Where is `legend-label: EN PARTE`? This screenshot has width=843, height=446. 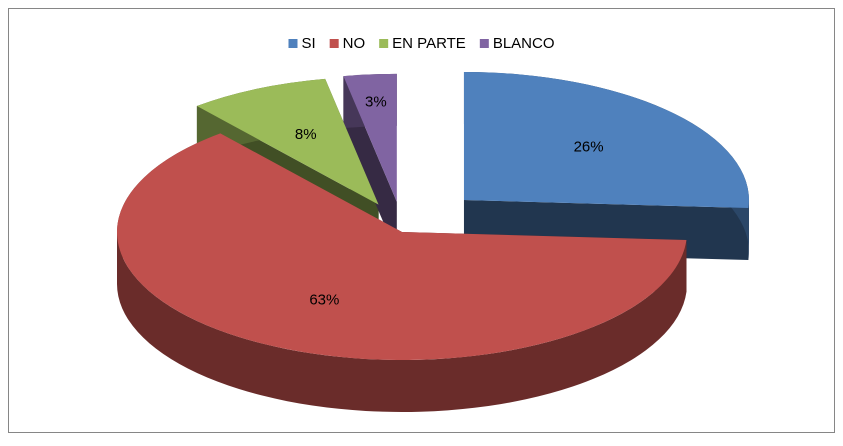
legend-label: EN PARTE is located at coordinates (429, 43).